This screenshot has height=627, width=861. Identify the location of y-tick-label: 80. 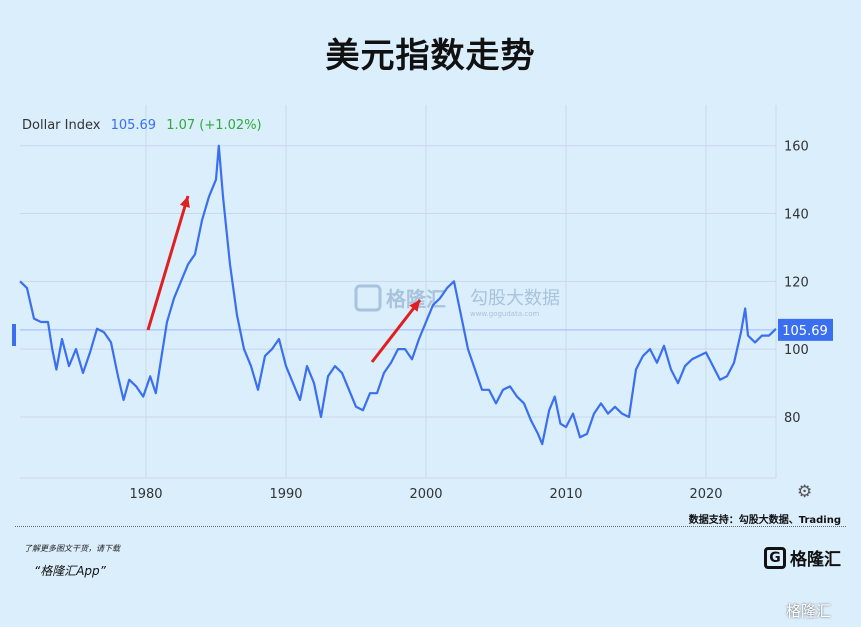
(792, 418).